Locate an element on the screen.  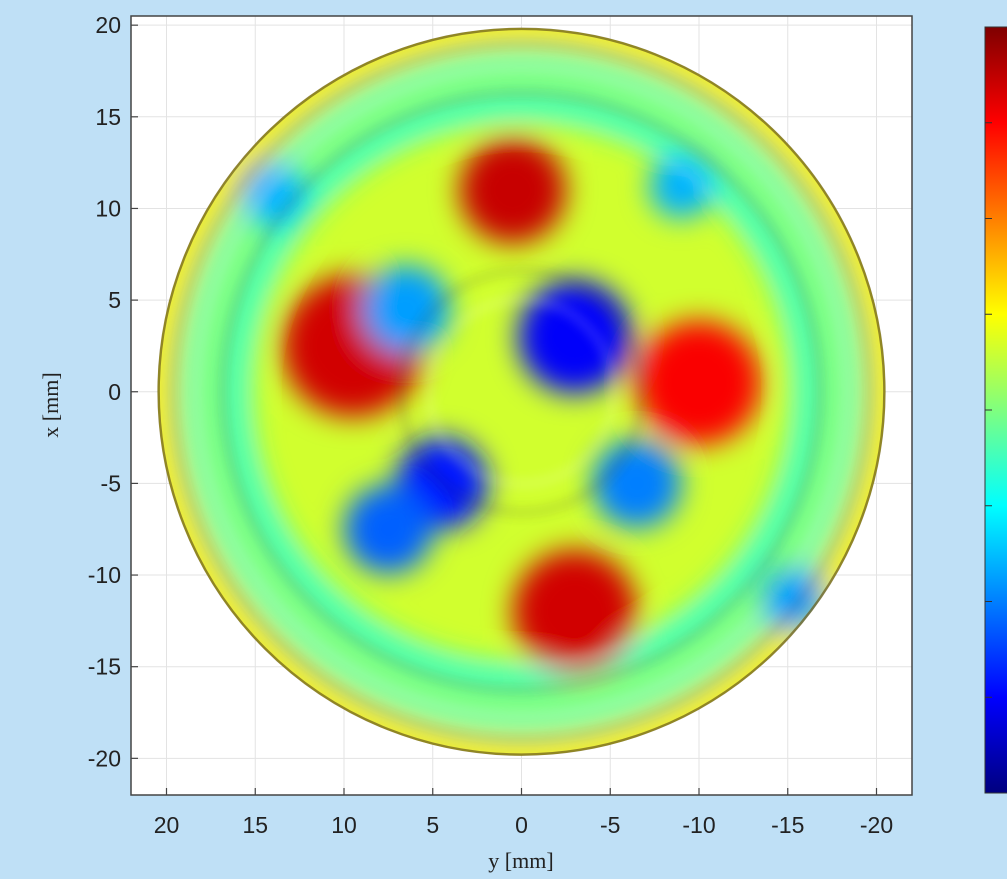
y-tick-label: -10 is located at coordinates (104, 575).